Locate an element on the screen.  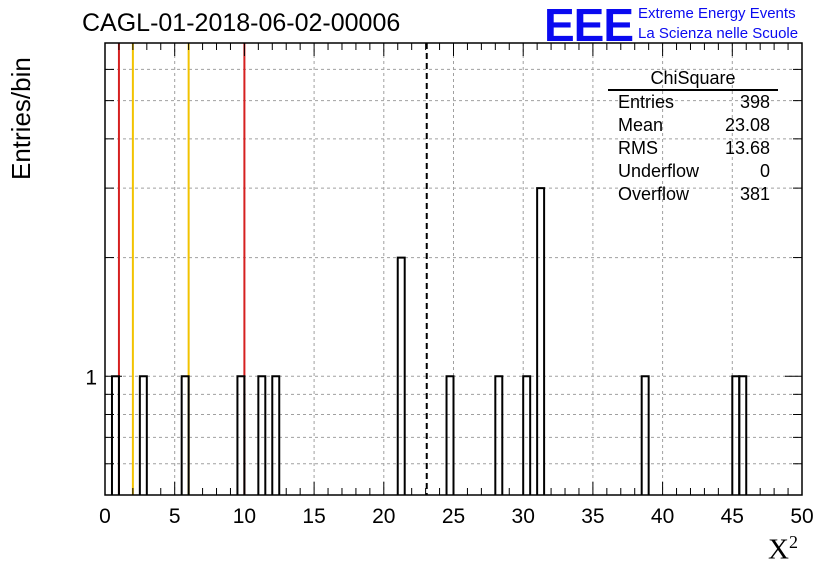
stats-label: Entries is located at coordinates (646, 102).